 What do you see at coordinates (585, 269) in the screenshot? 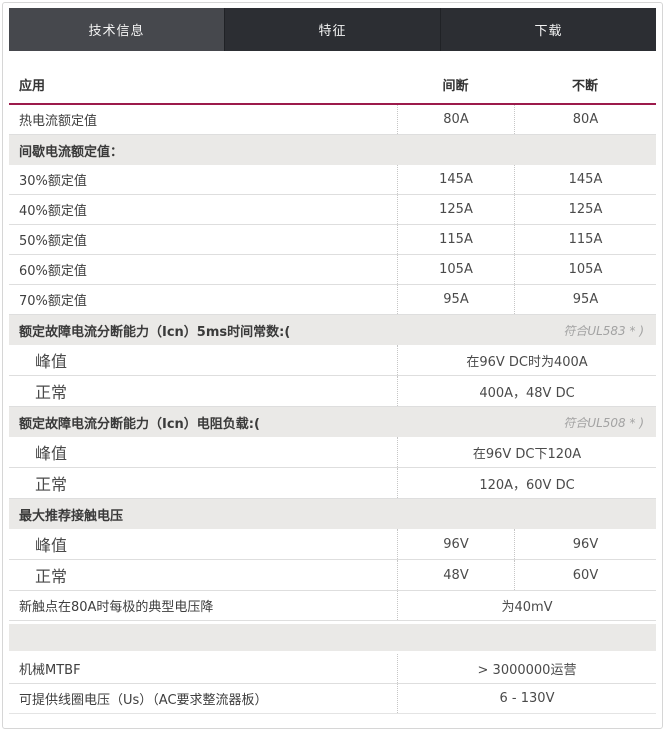
I see `row-value-continuous: 105A` at bounding box center [585, 269].